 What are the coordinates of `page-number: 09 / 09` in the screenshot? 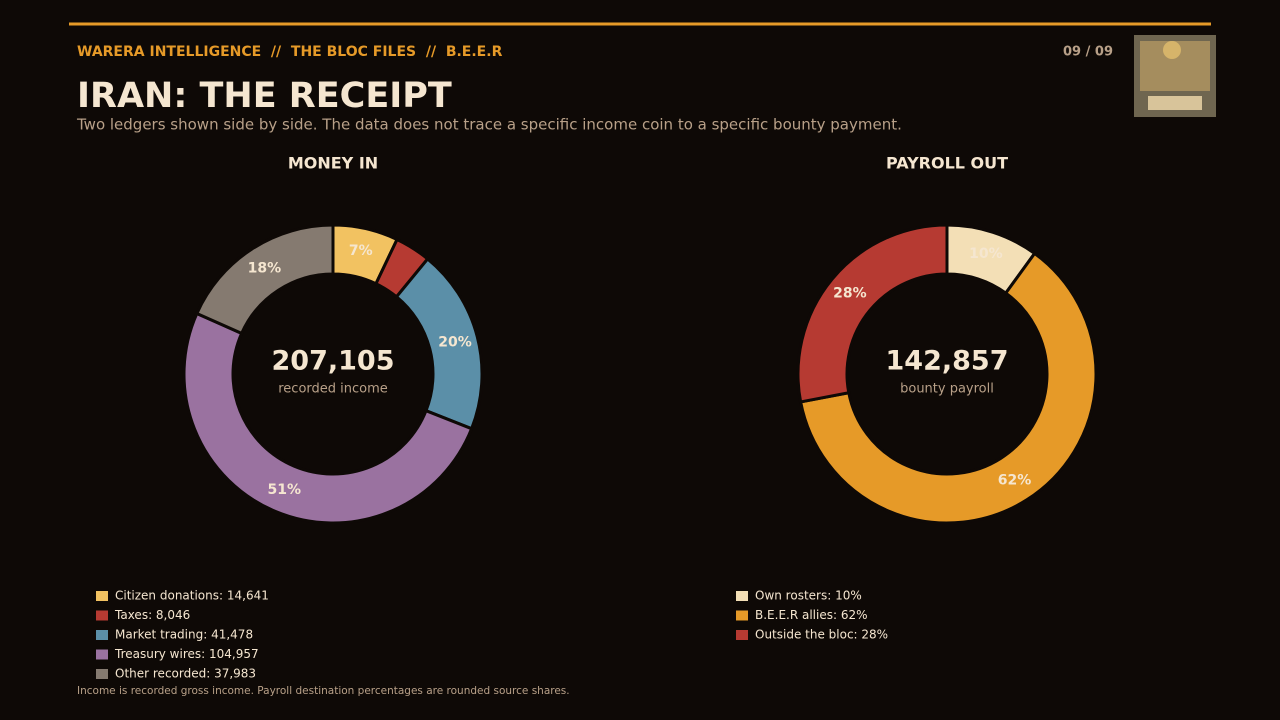 It's located at (1088, 52).